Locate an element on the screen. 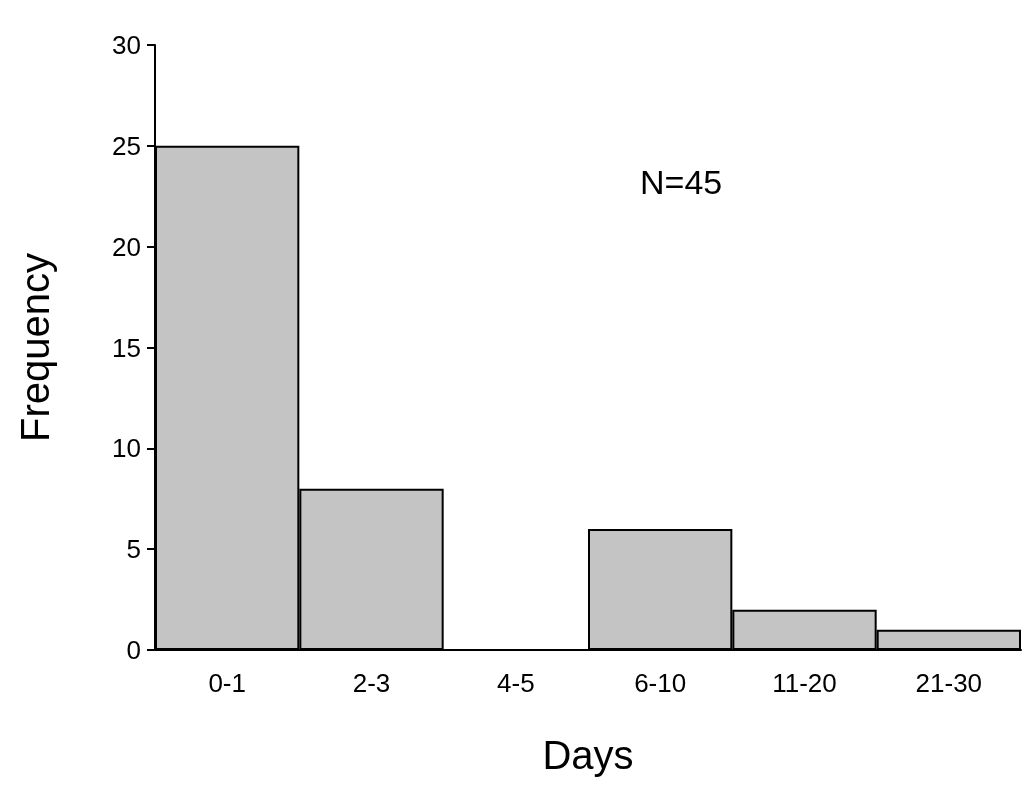  y-tick-label: 5 is located at coordinates (133, 549).